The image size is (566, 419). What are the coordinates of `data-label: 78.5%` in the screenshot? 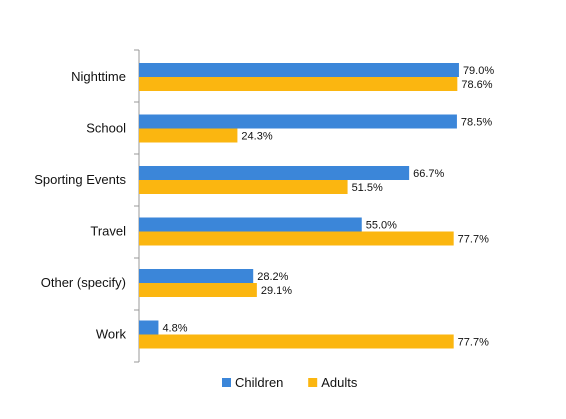 It's located at (476, 123).